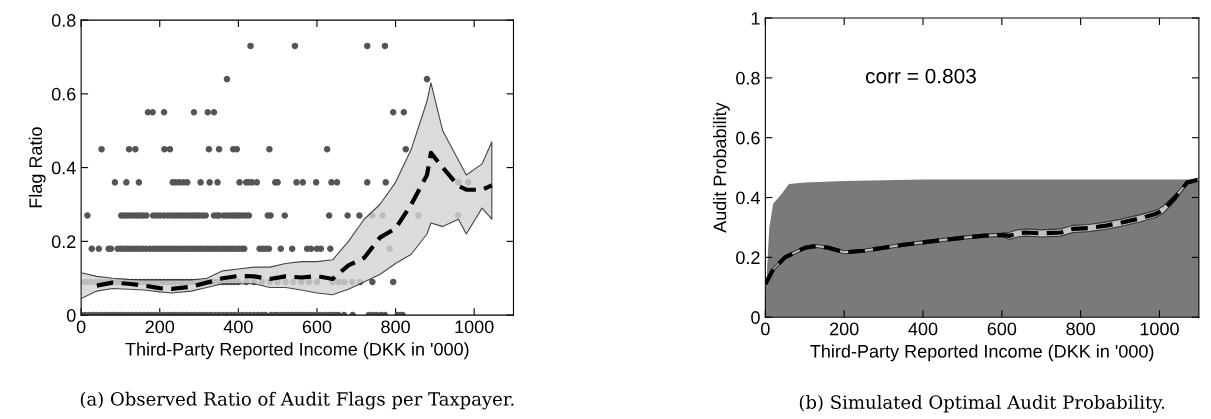  Describe the element at coordinates (755, 18) in the screenshot. I see `y-tick-label: 1` at that location.